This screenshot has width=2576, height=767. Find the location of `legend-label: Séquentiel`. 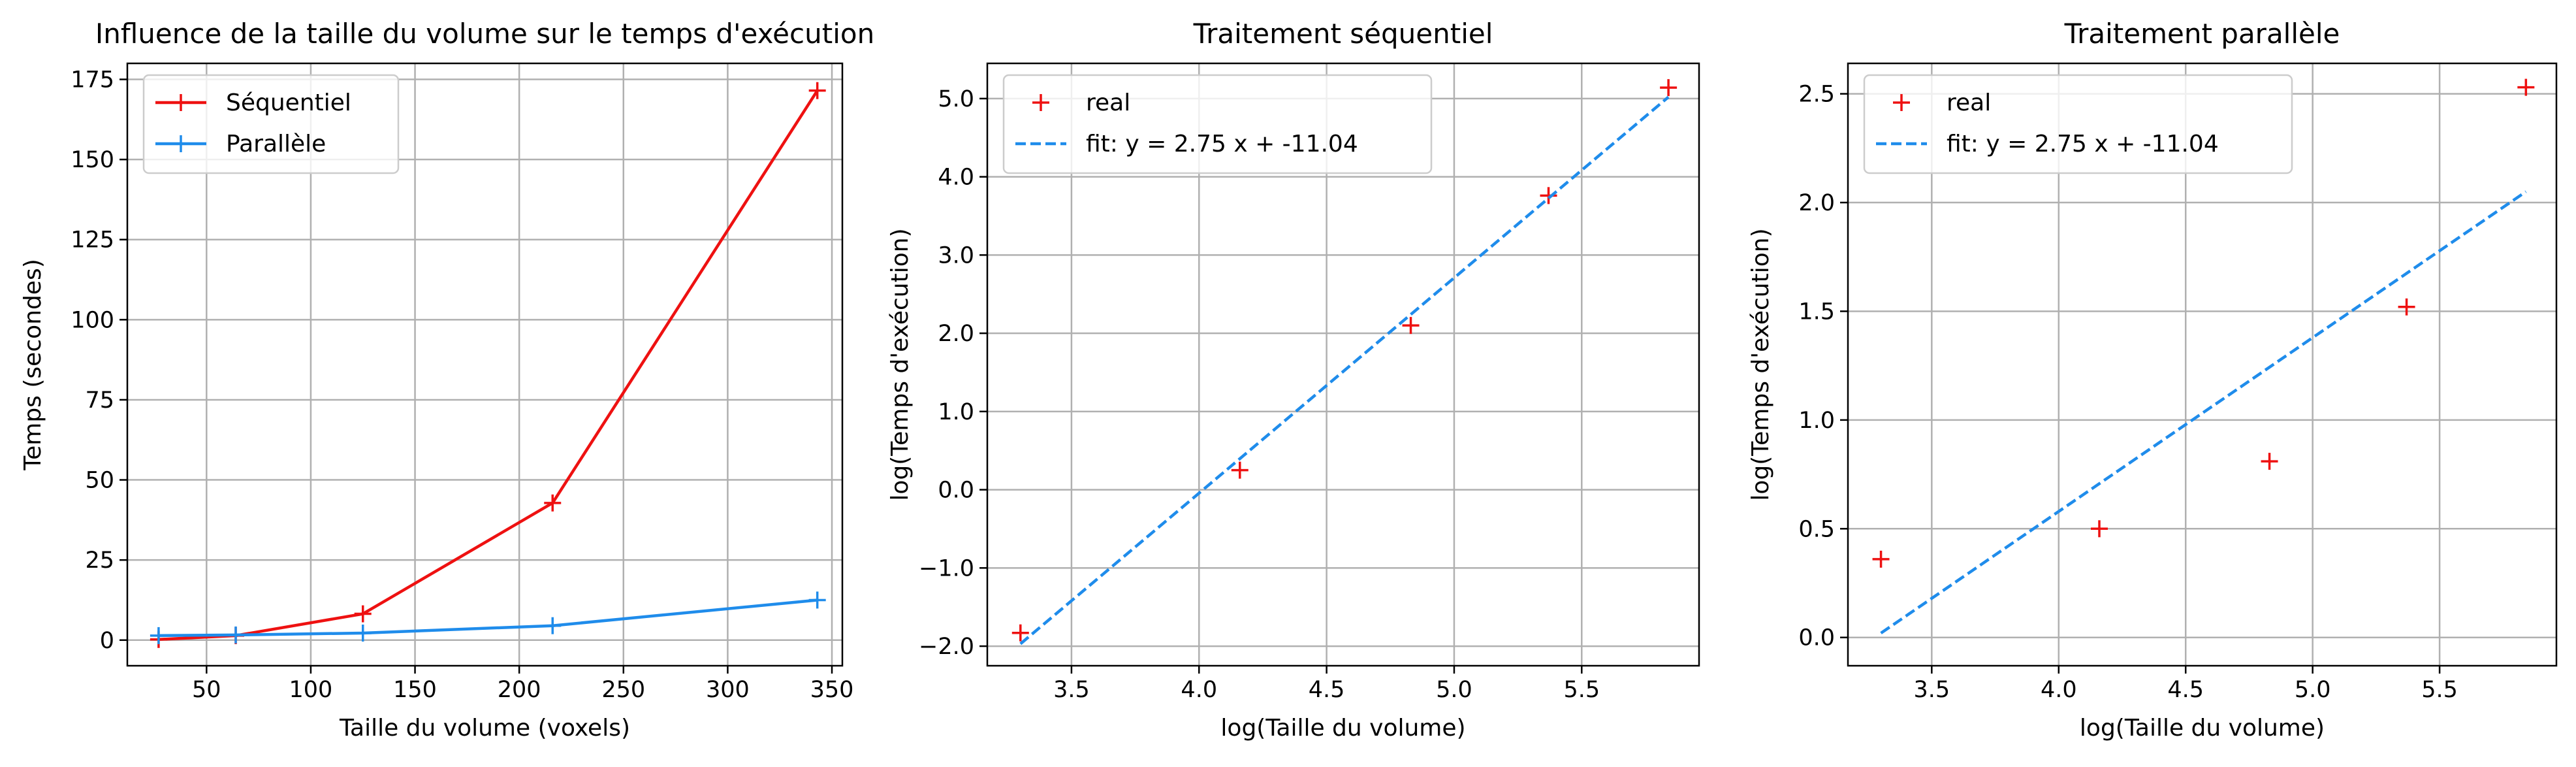

legend-label: Séquentiel is located at coordinates (289, 103).